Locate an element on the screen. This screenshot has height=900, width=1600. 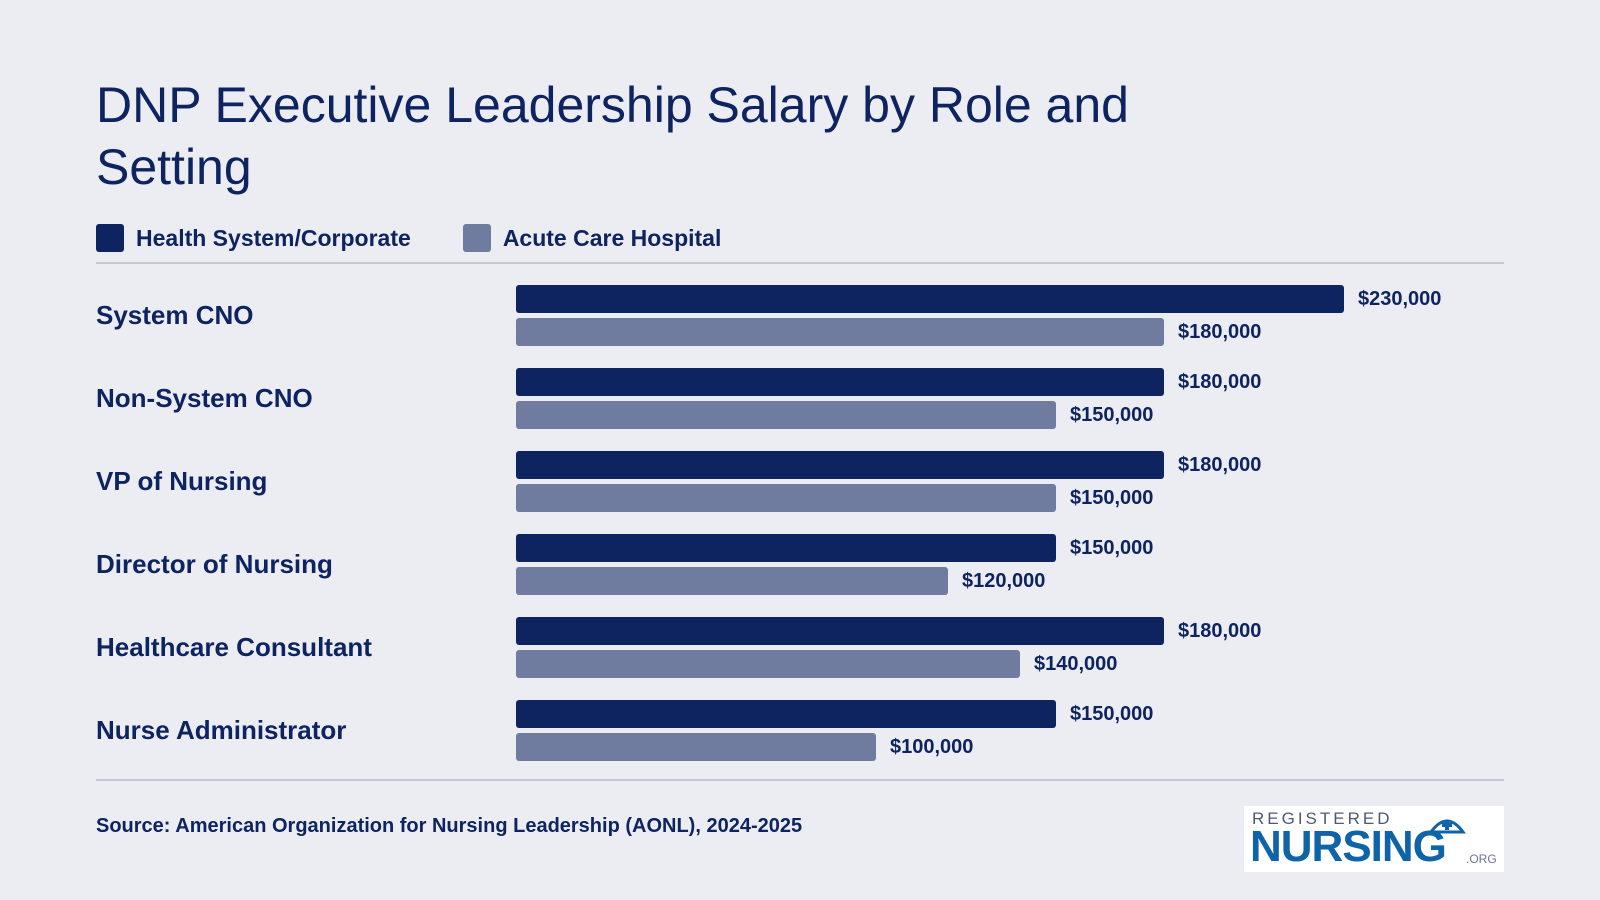
registered-nursing-logo: REGISTERED NURSING .ORG is located at coordinates (1374, 839).